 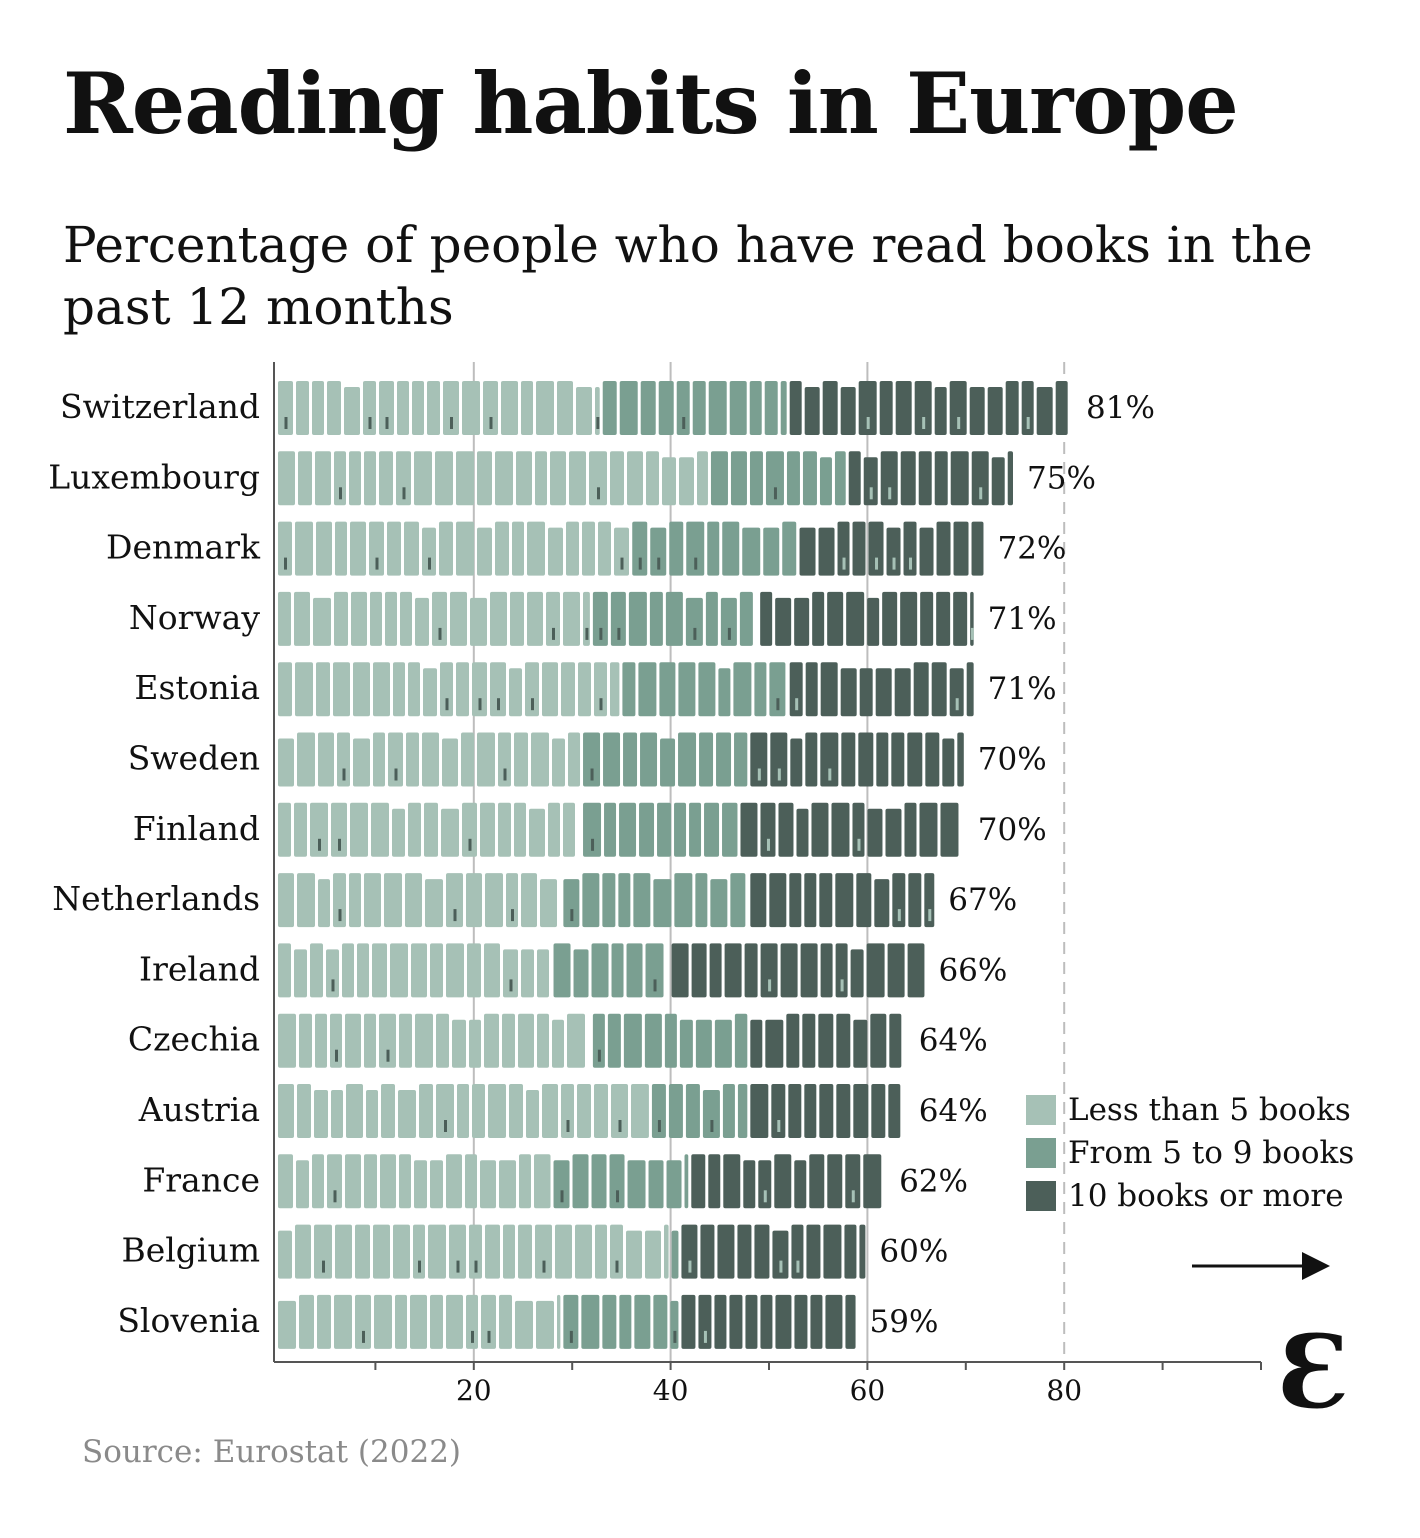 What do you see at coordinates (194, 1039) in the screenshot?
I see `category-label: Czechia` at bounding box center [194, 1039].